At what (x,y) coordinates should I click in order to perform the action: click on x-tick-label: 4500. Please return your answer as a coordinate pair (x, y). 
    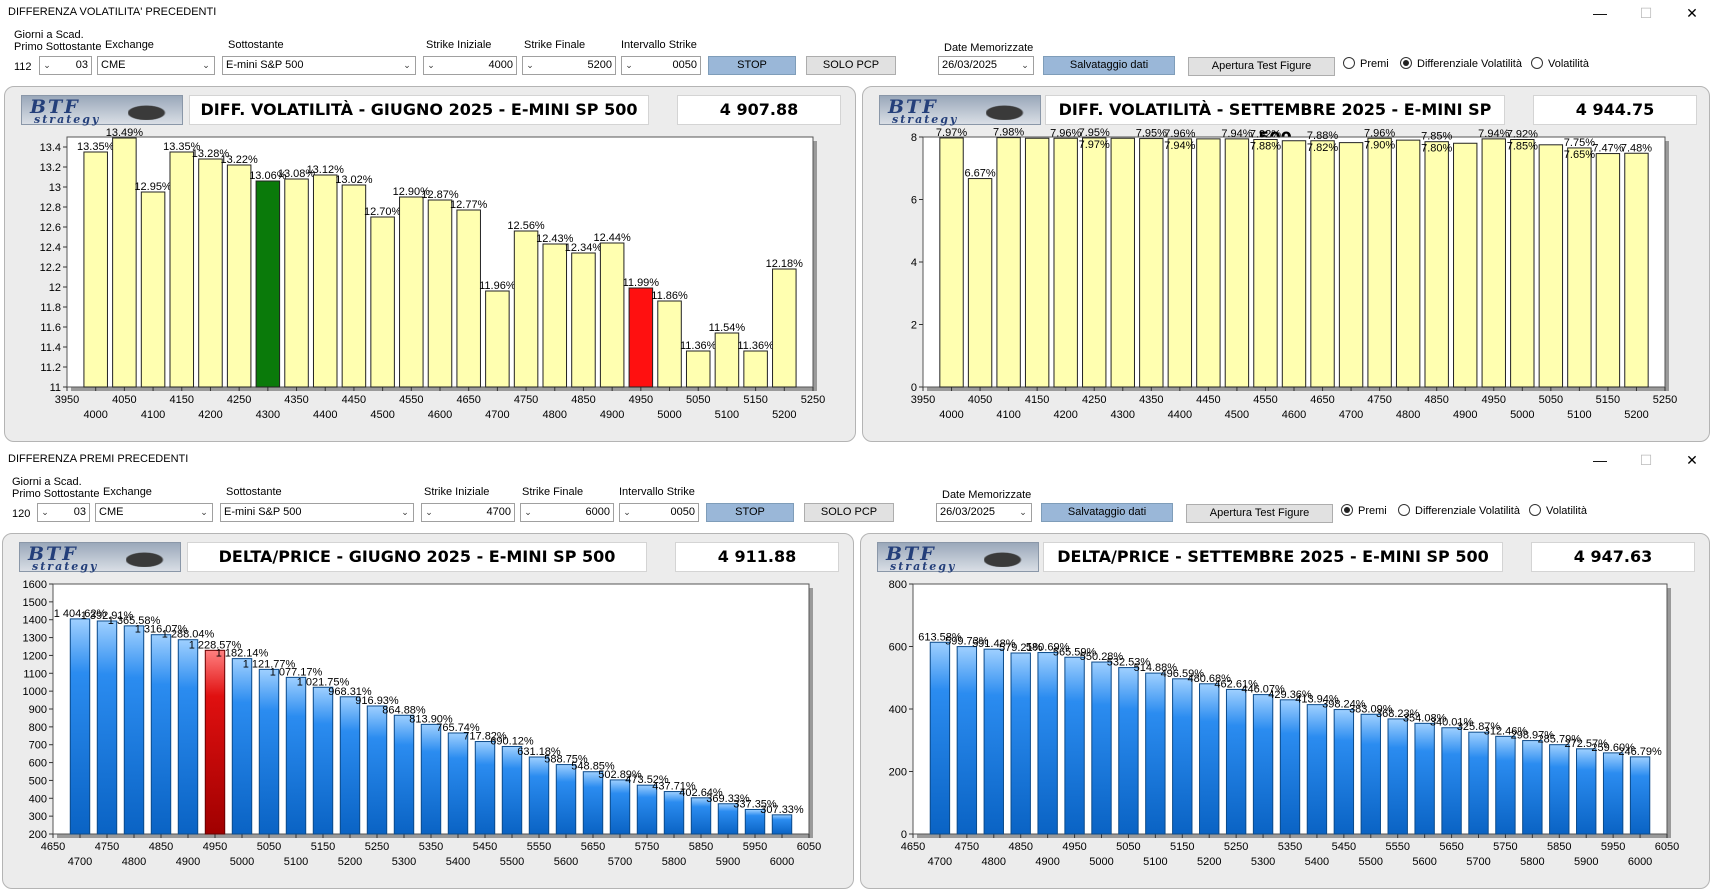
    Looking at the image, I should click on (382, 415).